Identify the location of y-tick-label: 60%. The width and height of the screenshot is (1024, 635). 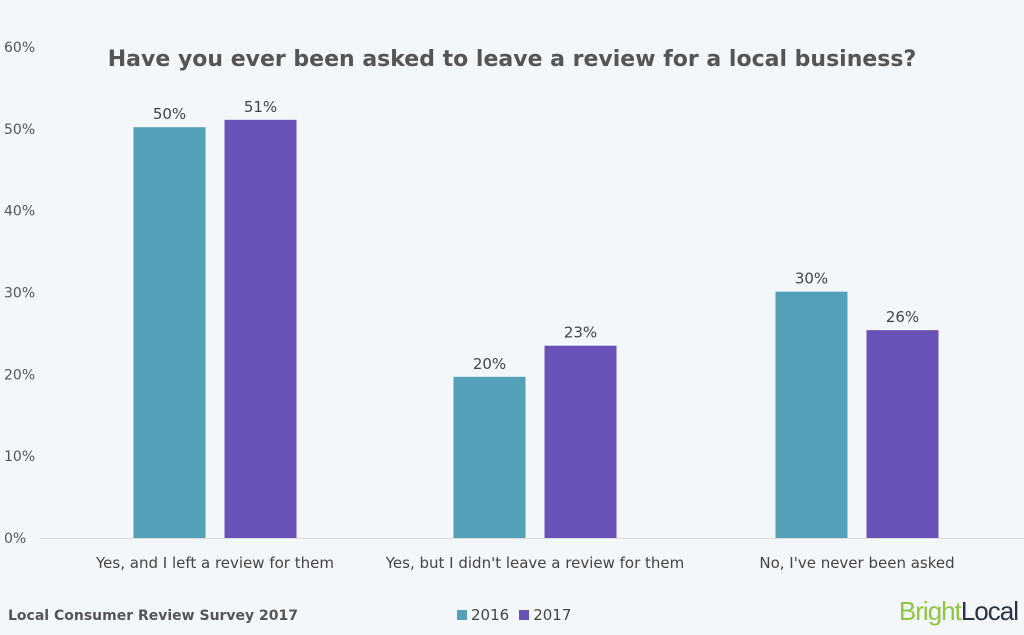
(19, 48).